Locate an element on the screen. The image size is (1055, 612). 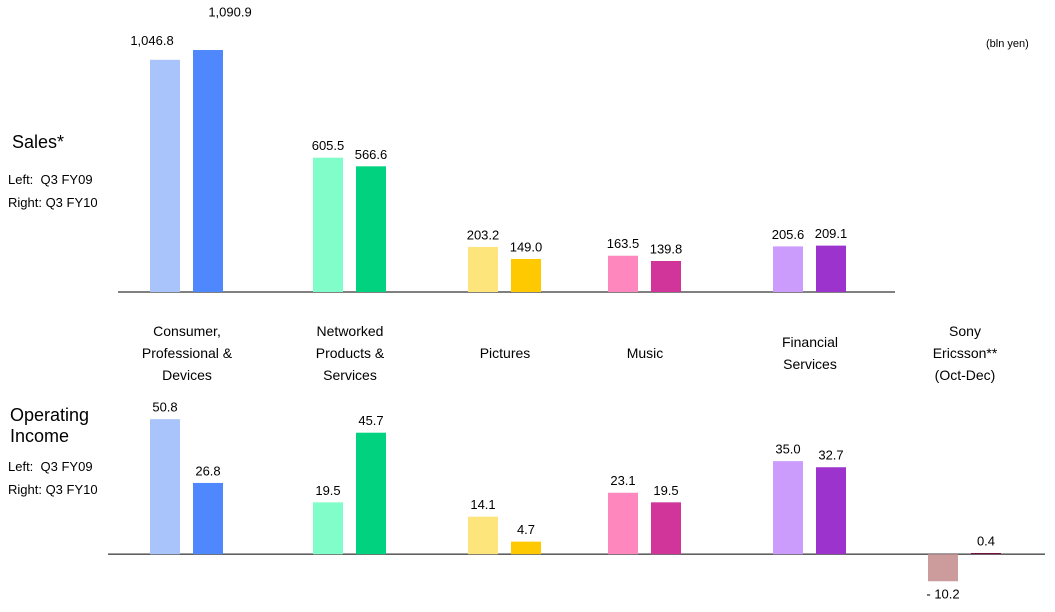
category-label: Pictures is located at coordinates (505, 353).